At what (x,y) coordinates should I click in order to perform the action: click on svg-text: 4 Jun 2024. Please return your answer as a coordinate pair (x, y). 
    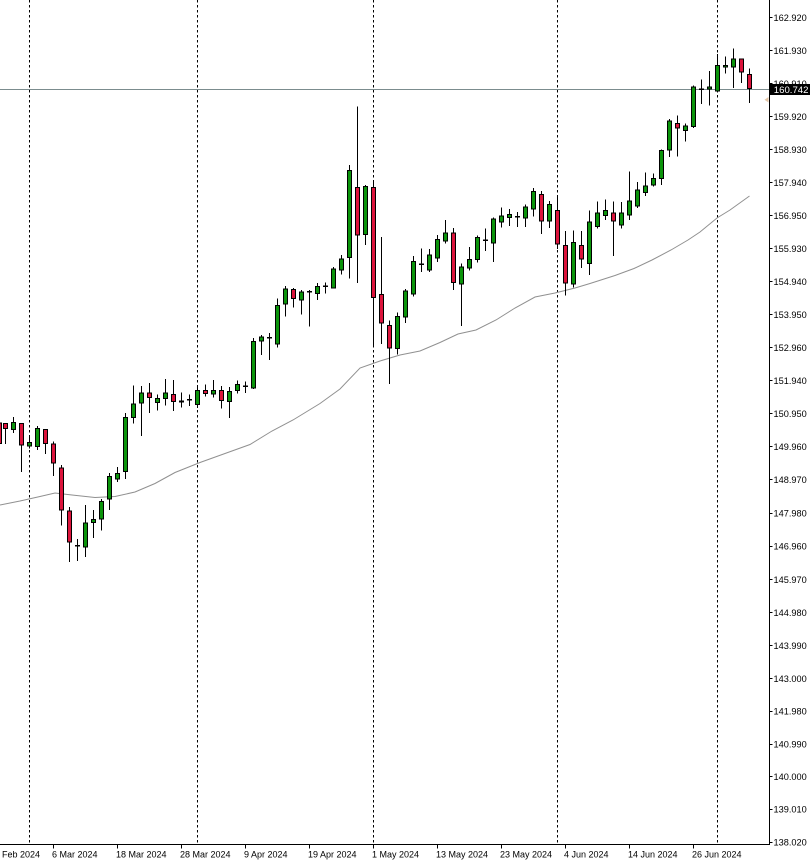
    Looking at the image, I should click on (586, 855).